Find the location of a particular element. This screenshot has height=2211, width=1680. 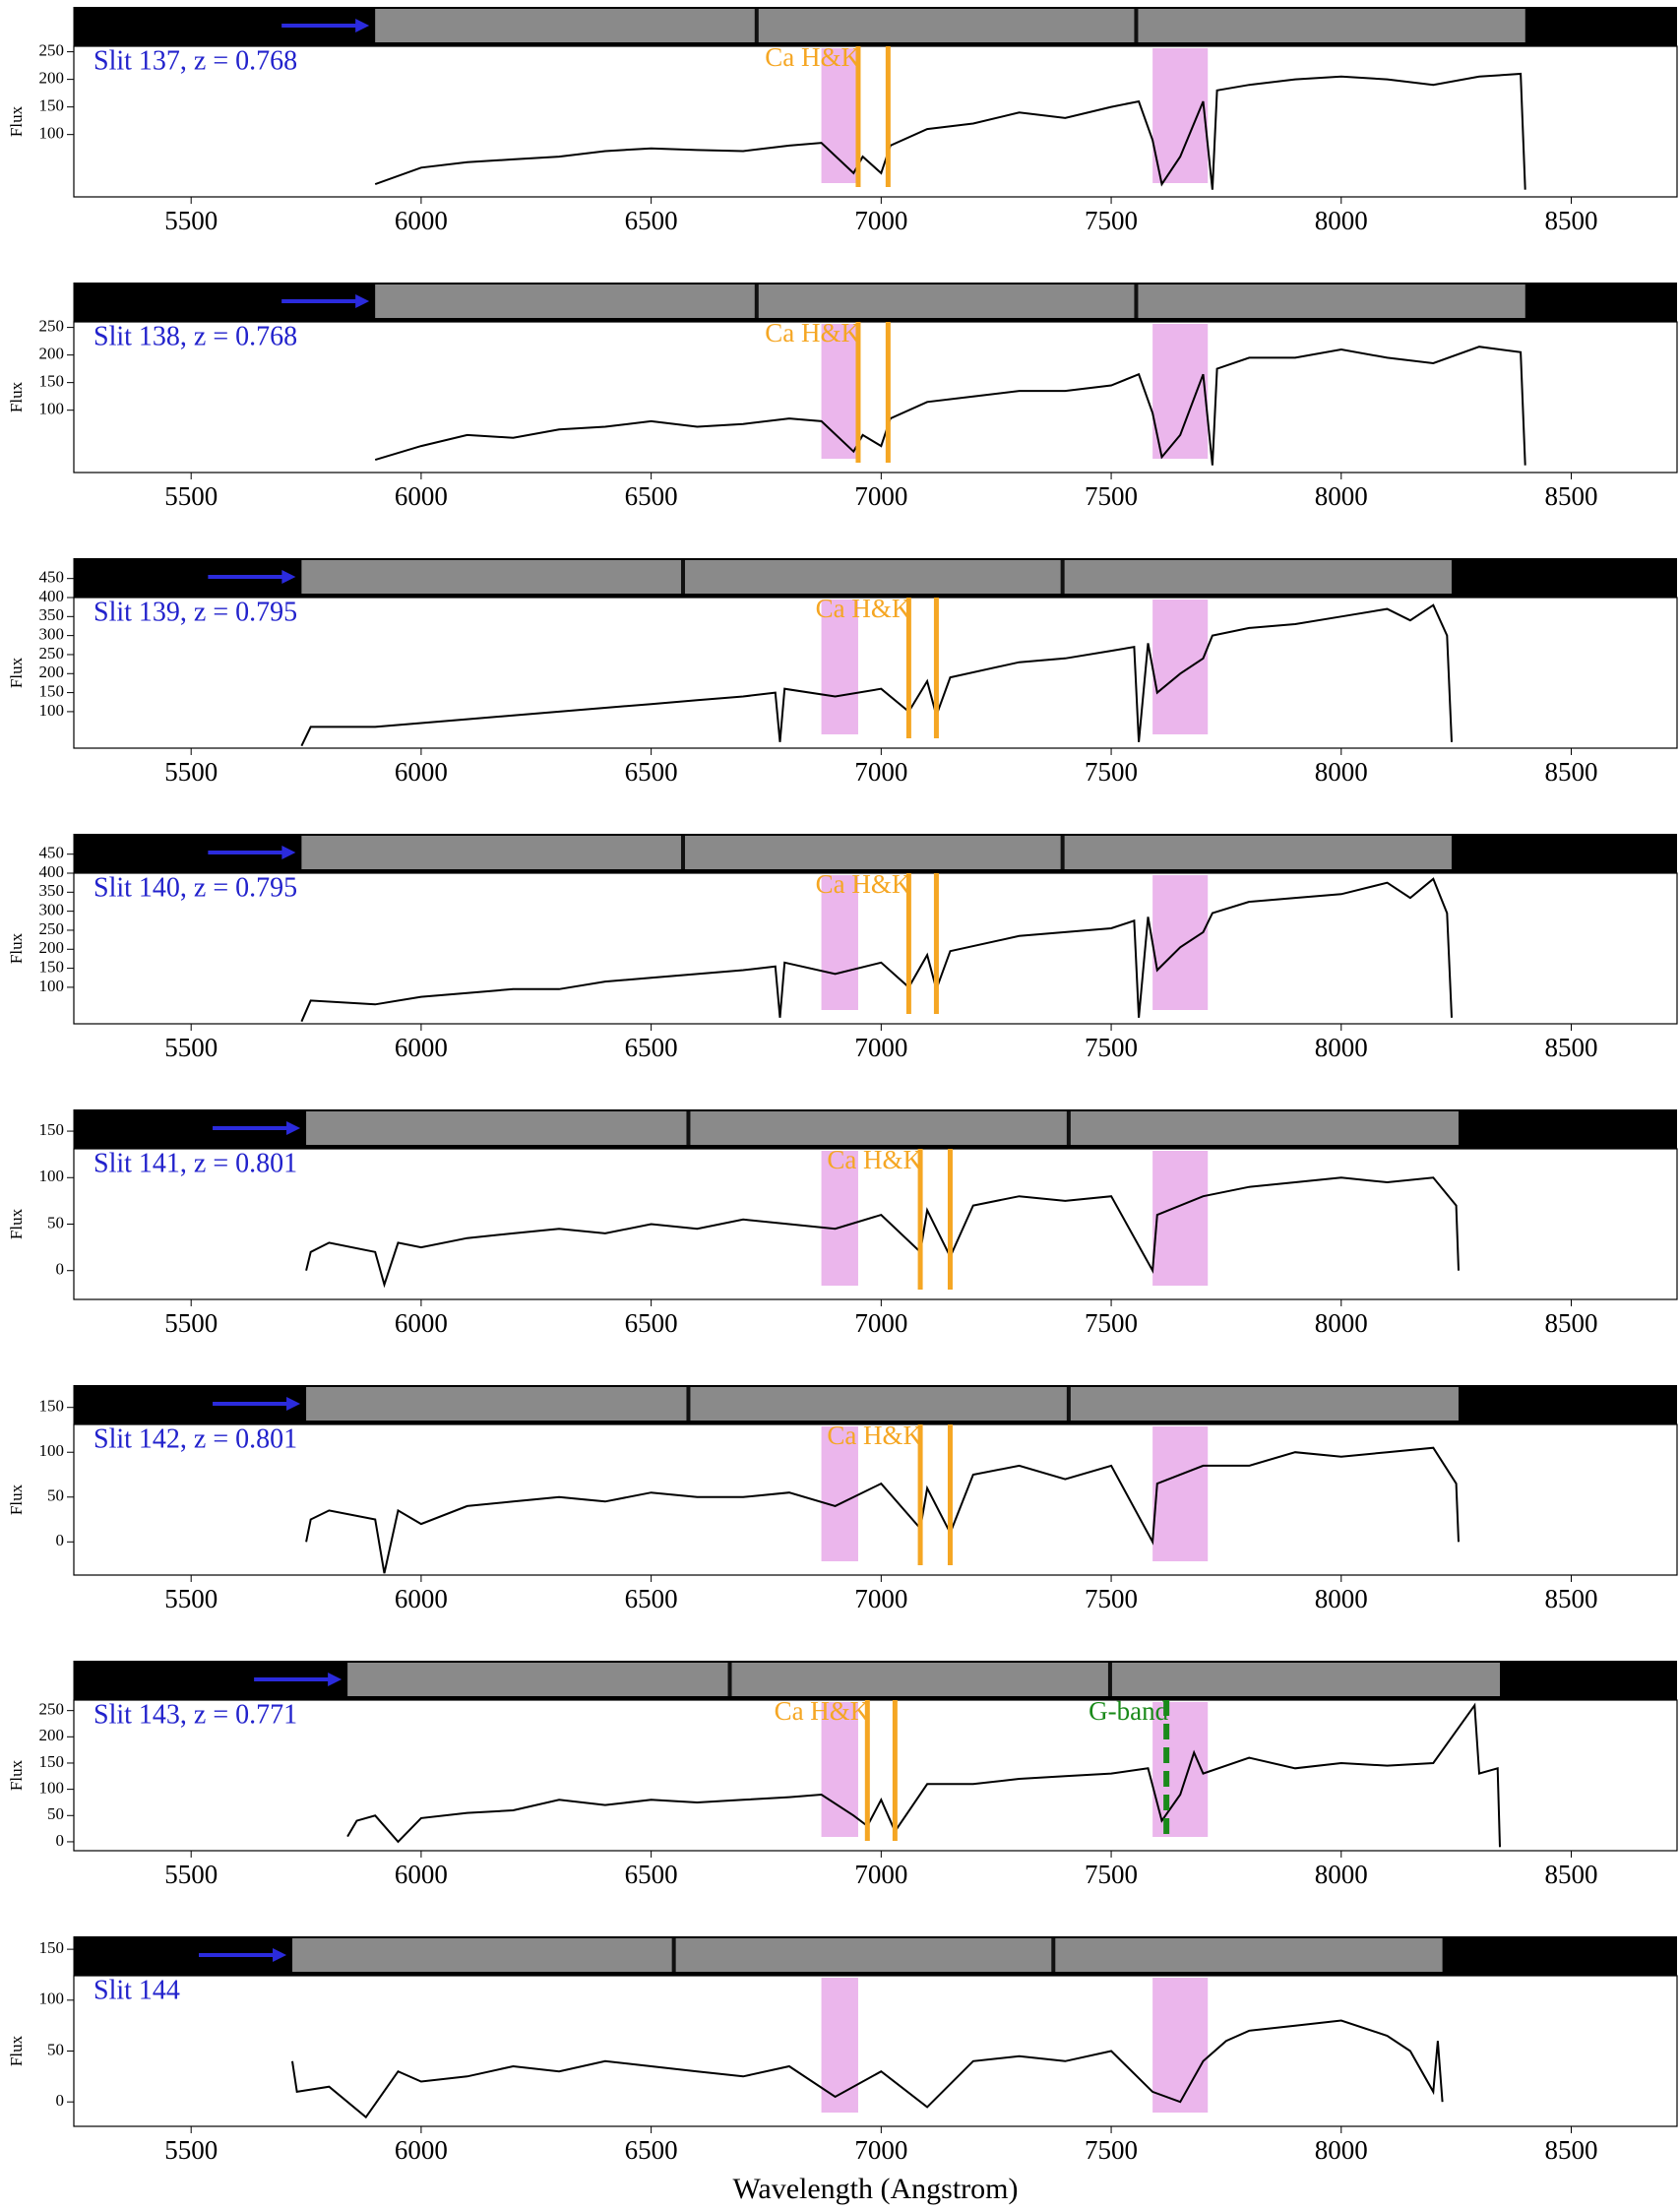

panel-title: Slit 139, z = 0.795 is located at coordinates (195, 612).